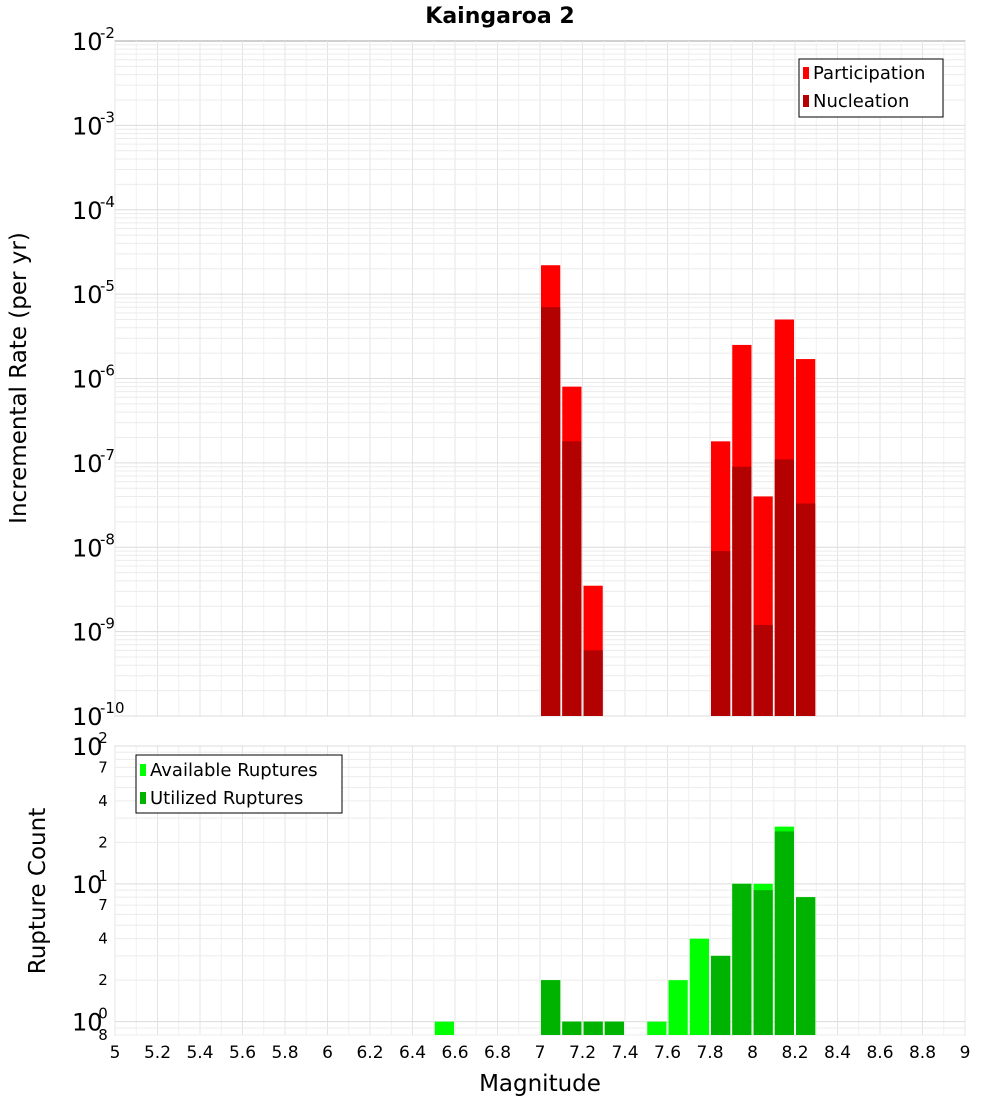  I want to click on x-tick-label: 5.4, so click(199, 1053).